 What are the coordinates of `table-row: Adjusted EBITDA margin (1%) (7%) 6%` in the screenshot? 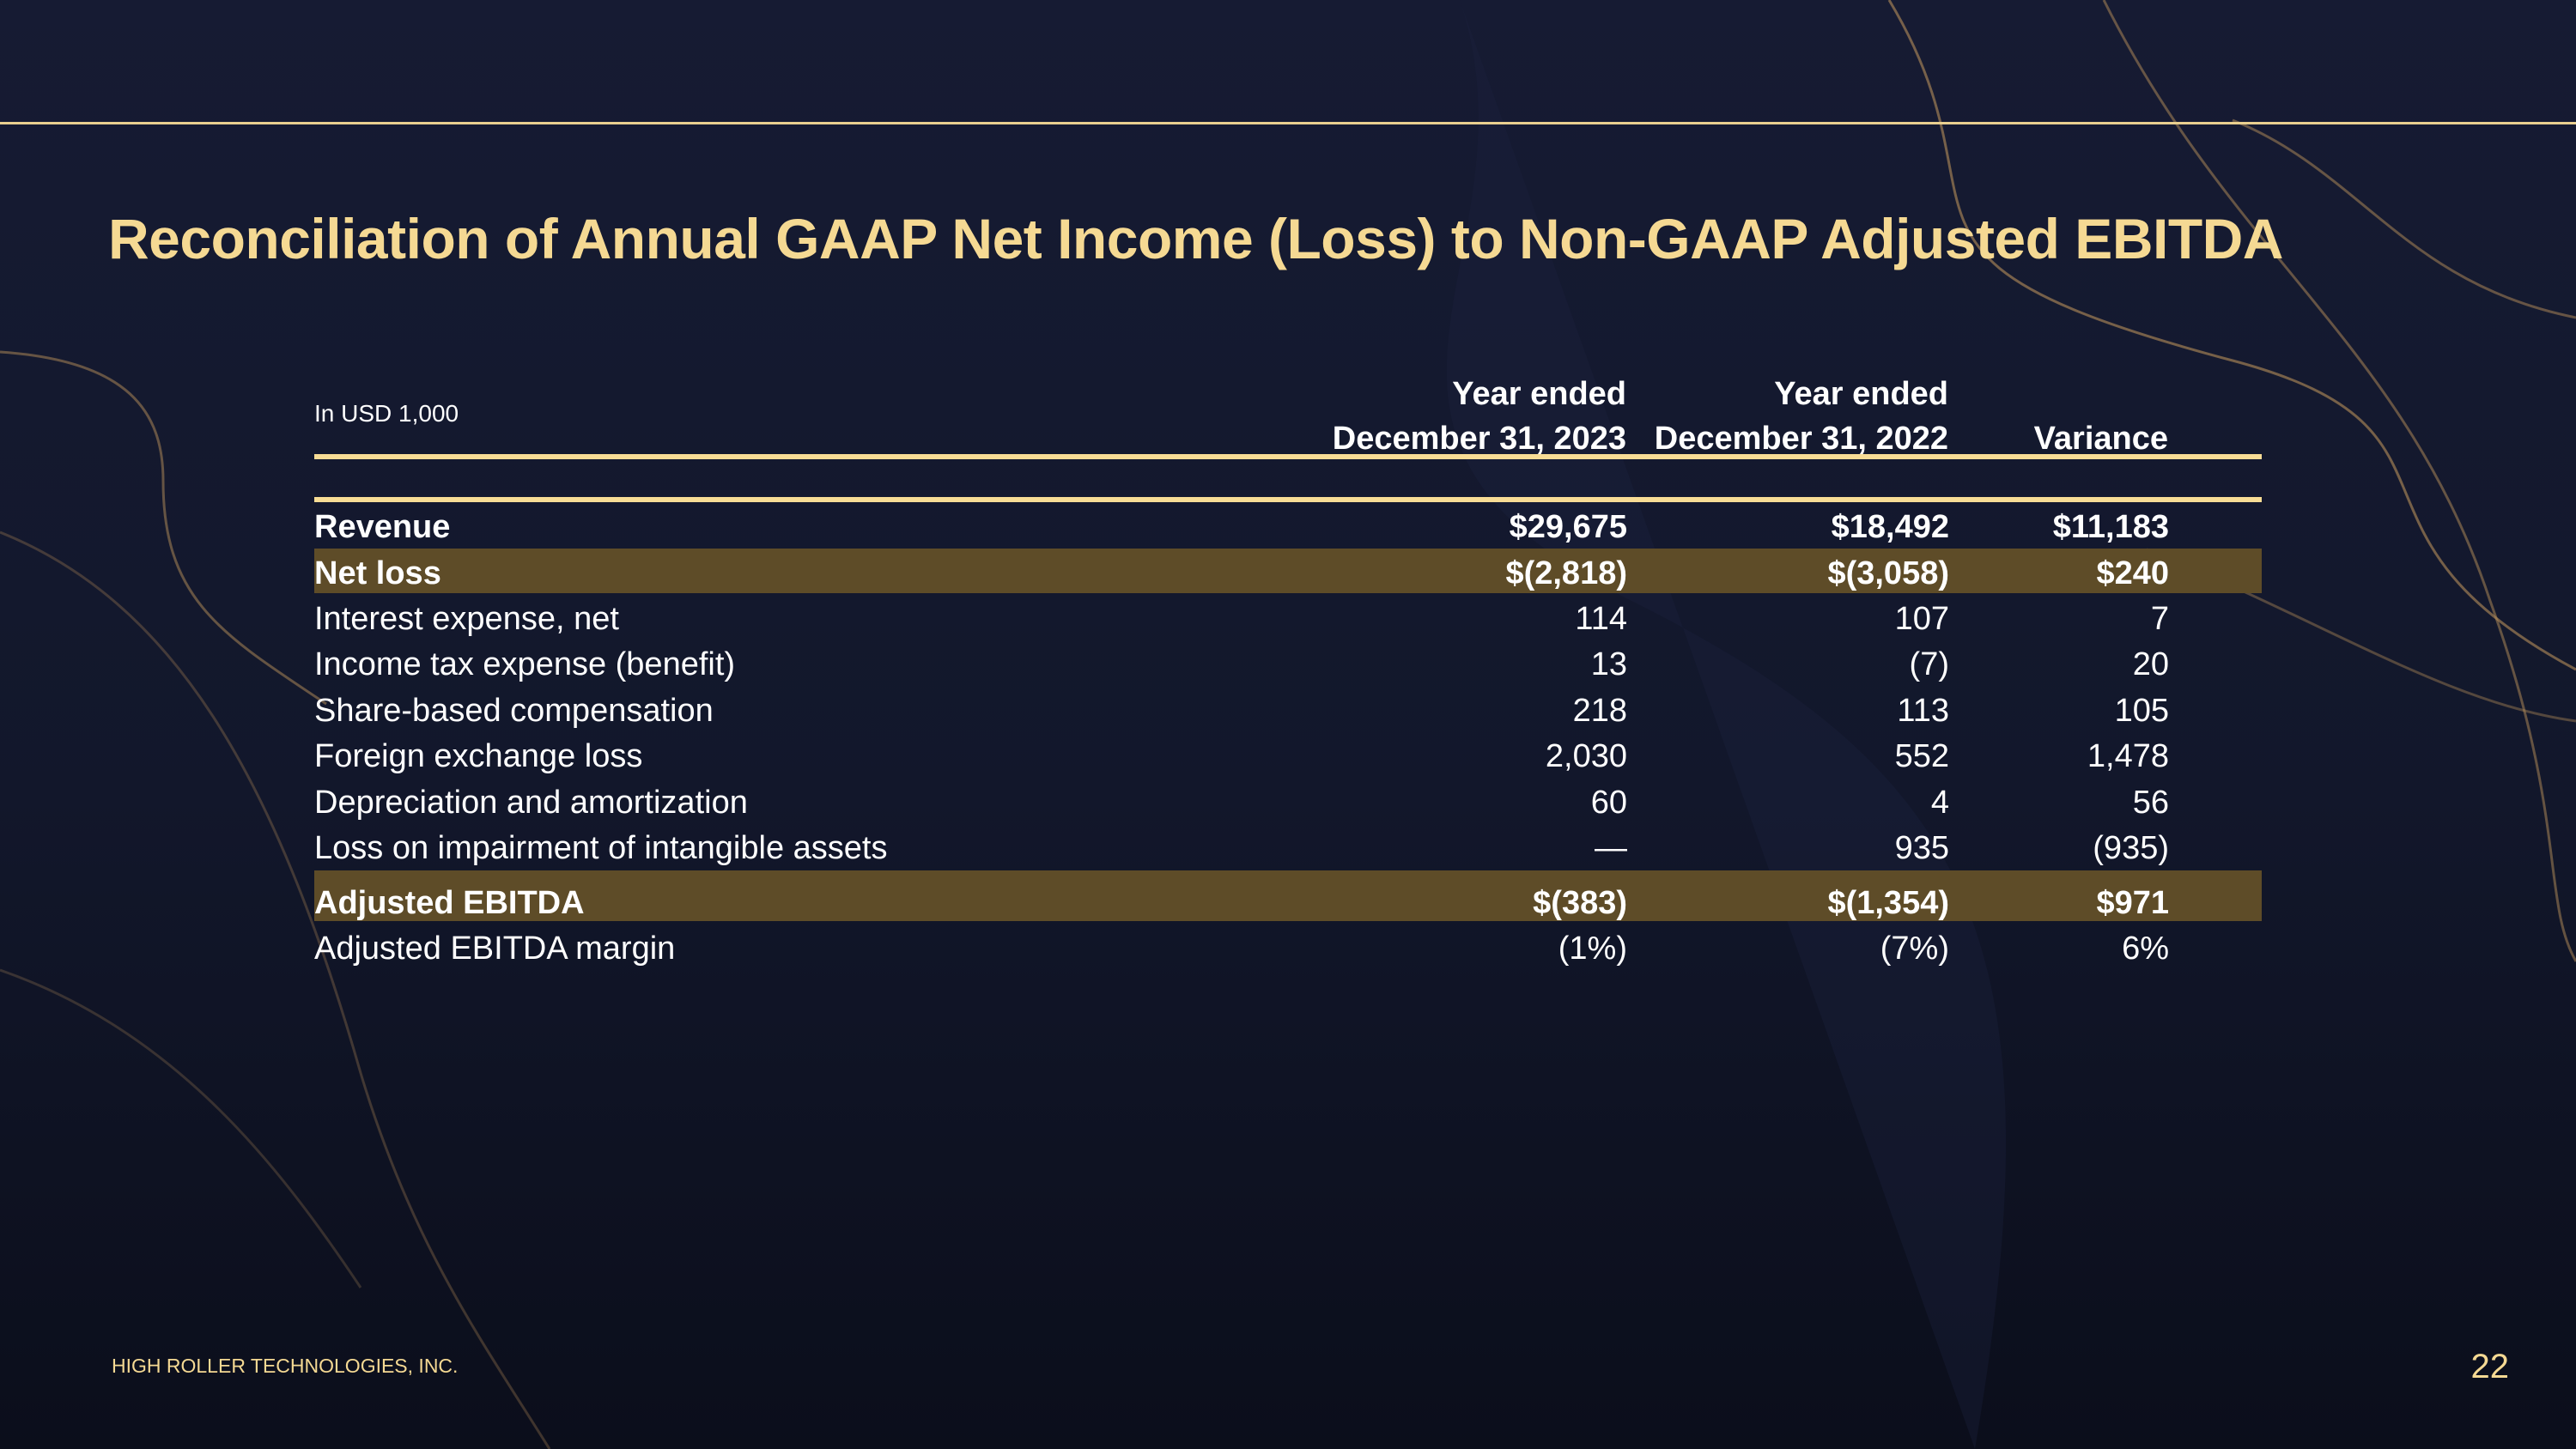 It's located at (1288, 948).